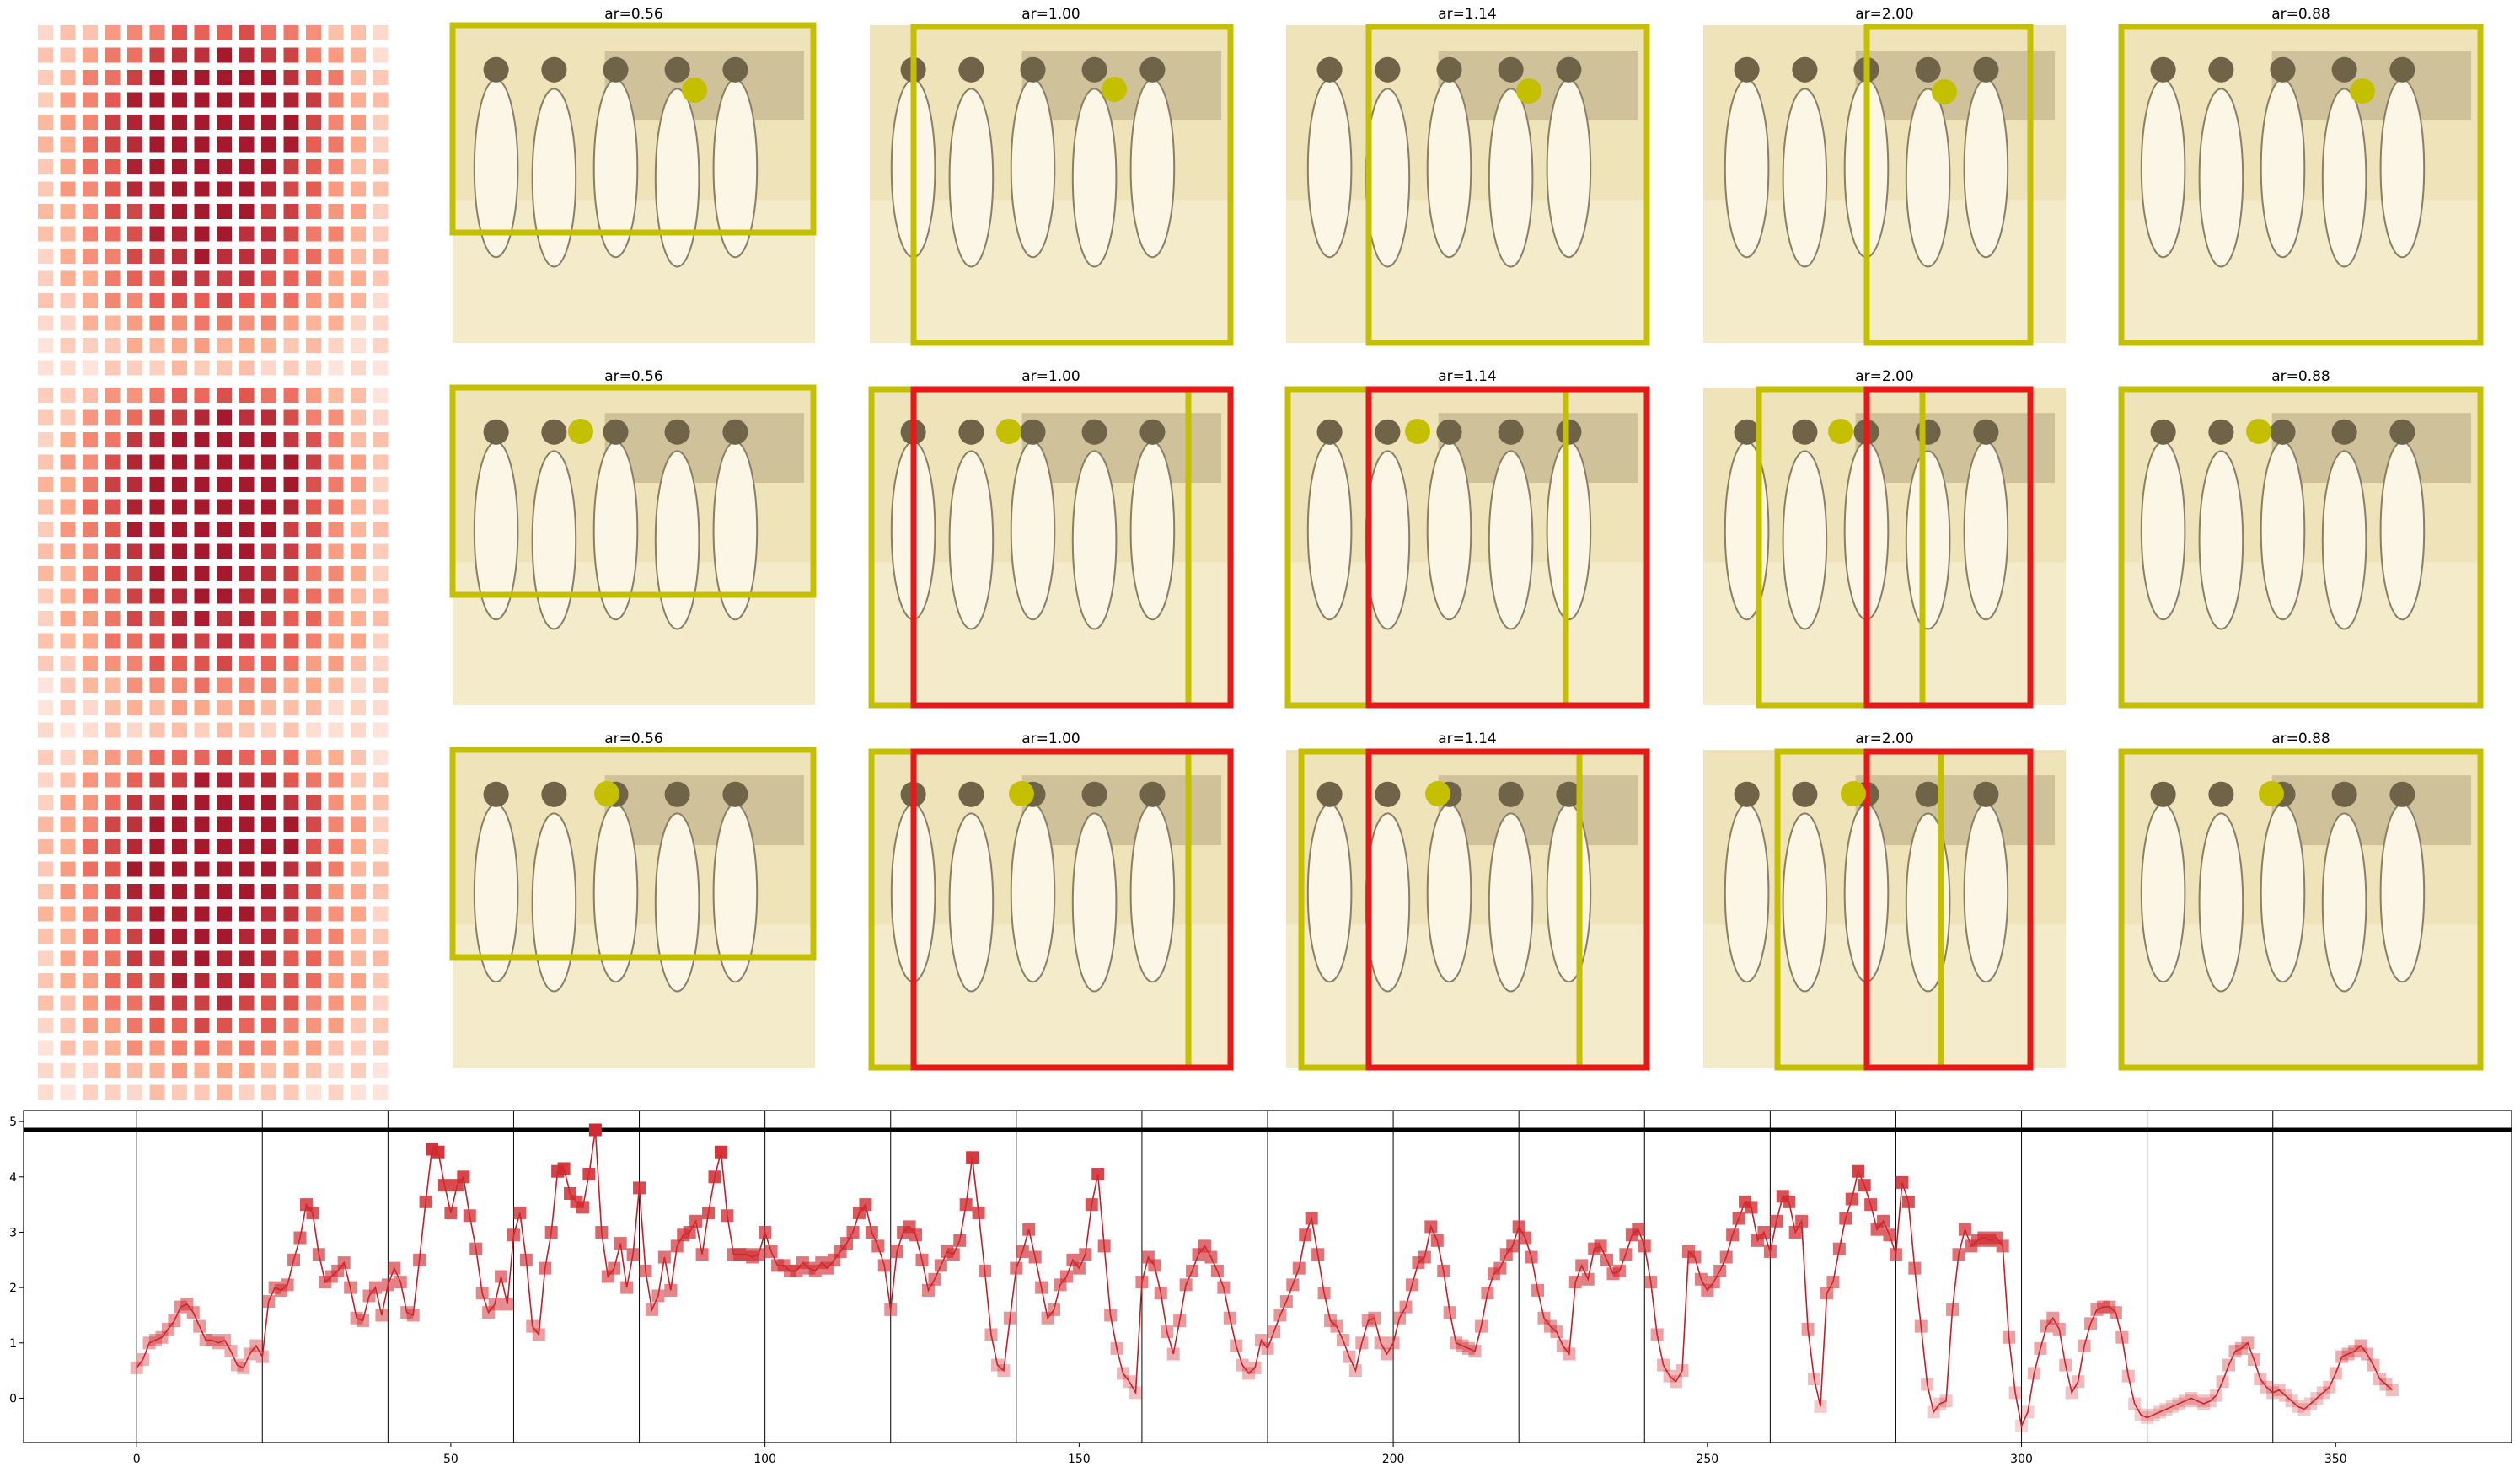 Image resolution: width=2520 pixels, height=1472 pixels. What do you see at coordinates (1467, 739) in the screenshot?
I see `panel-title: ar=1.14` at bounding box center [1467, 739].